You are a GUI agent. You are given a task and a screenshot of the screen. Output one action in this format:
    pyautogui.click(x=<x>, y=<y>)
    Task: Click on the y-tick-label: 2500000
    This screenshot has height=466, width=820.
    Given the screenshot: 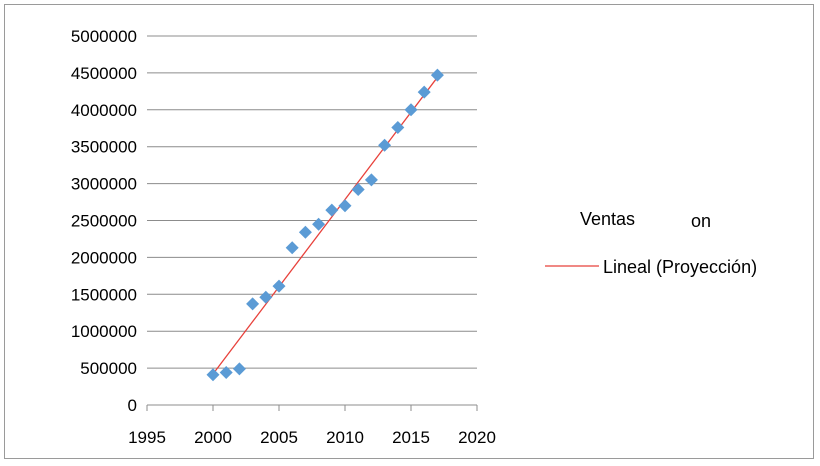 What is the action you would take?
    pyautogui.click(x=104, y=221)
    